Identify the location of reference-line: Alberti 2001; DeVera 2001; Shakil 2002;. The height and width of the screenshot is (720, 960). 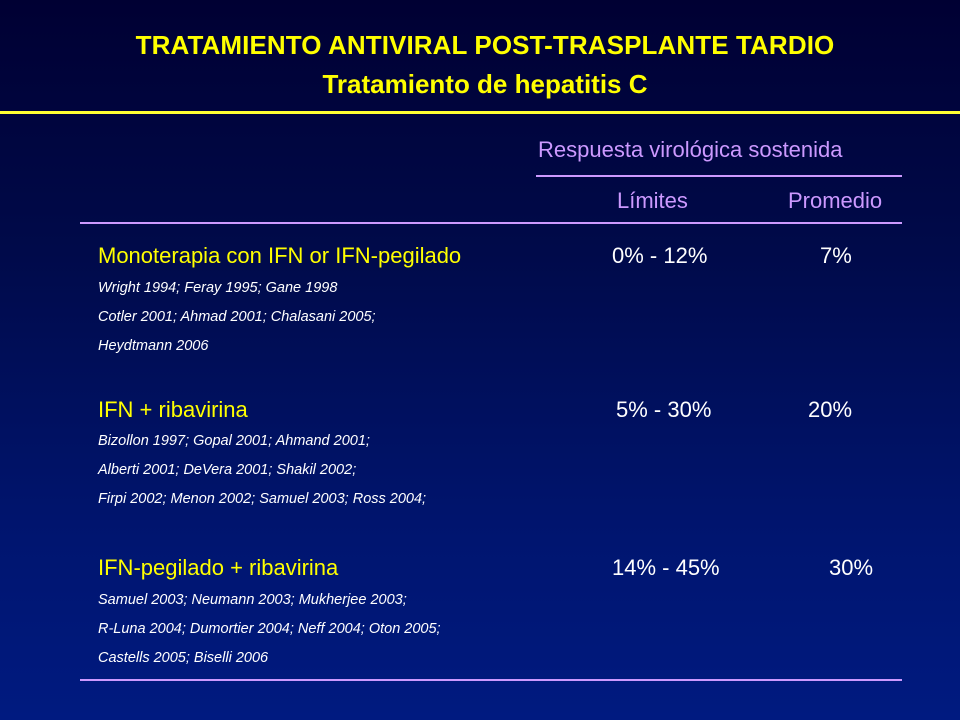
(227, 470).